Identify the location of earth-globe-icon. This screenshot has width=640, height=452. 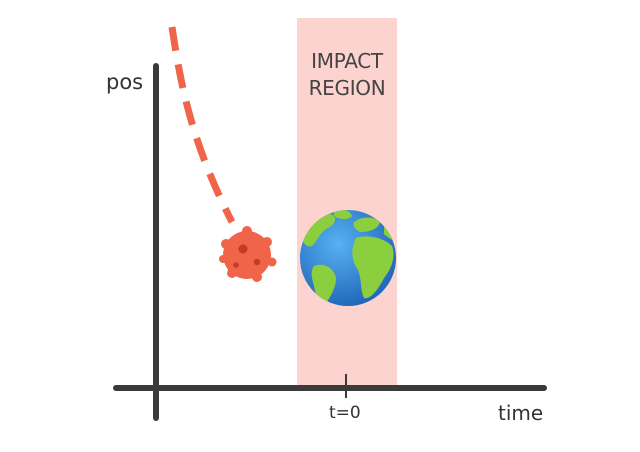
(348, 258).